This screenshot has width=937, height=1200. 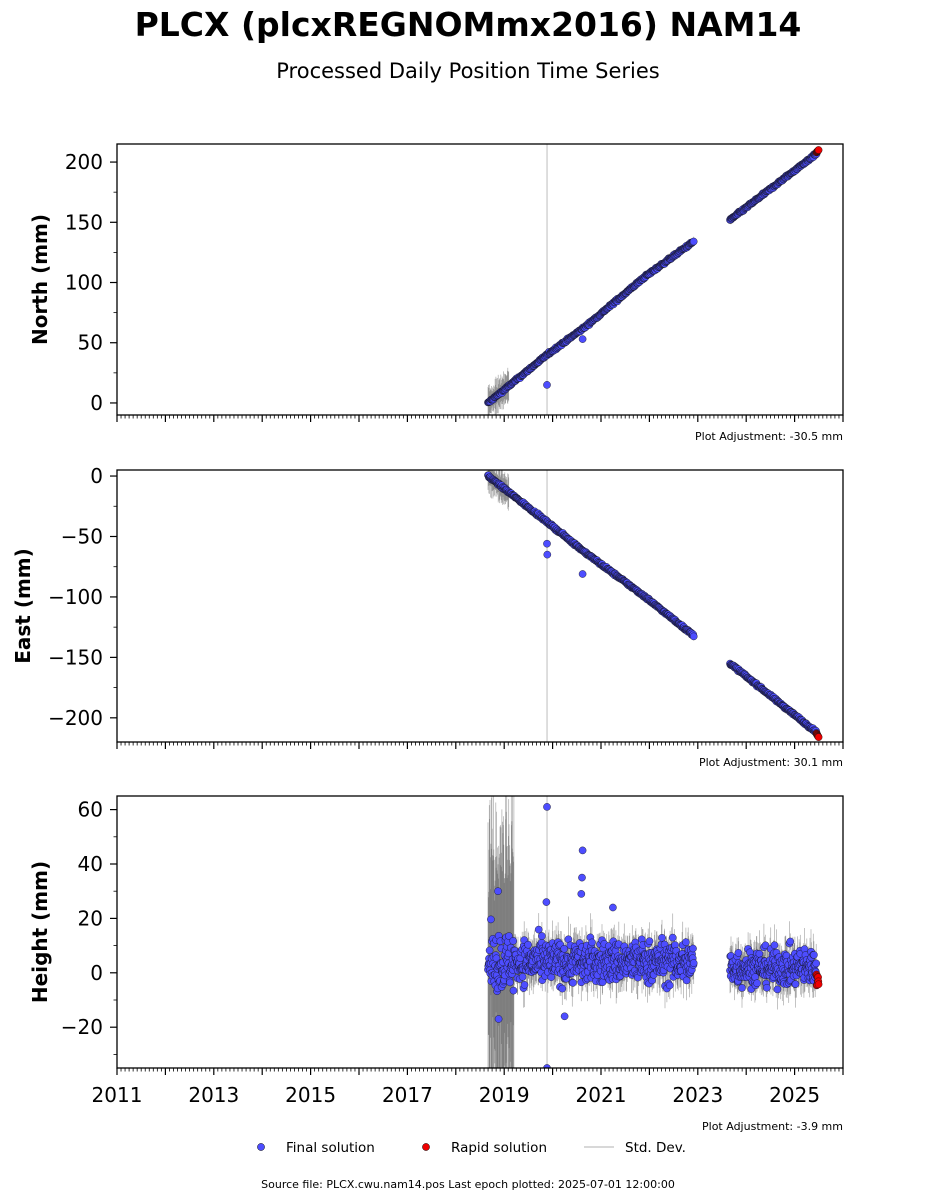 I want to click on y-tick-label: 200, so click(x=84, y=162).